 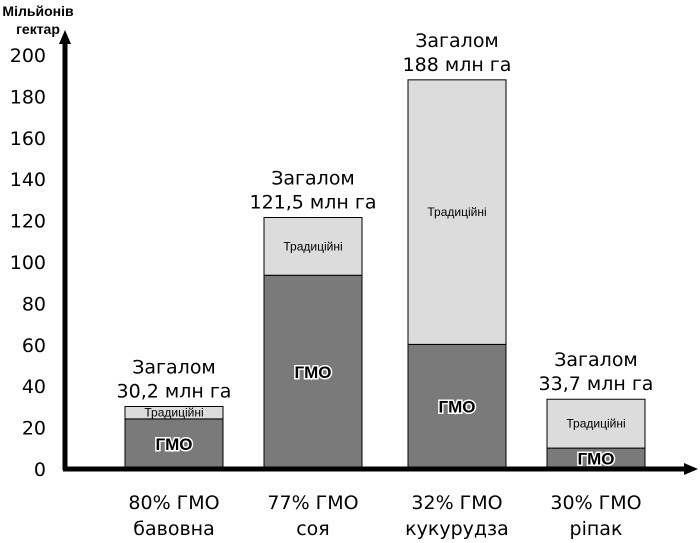 I want to click on y-tick-label: 200, so click(x=28, y=56).